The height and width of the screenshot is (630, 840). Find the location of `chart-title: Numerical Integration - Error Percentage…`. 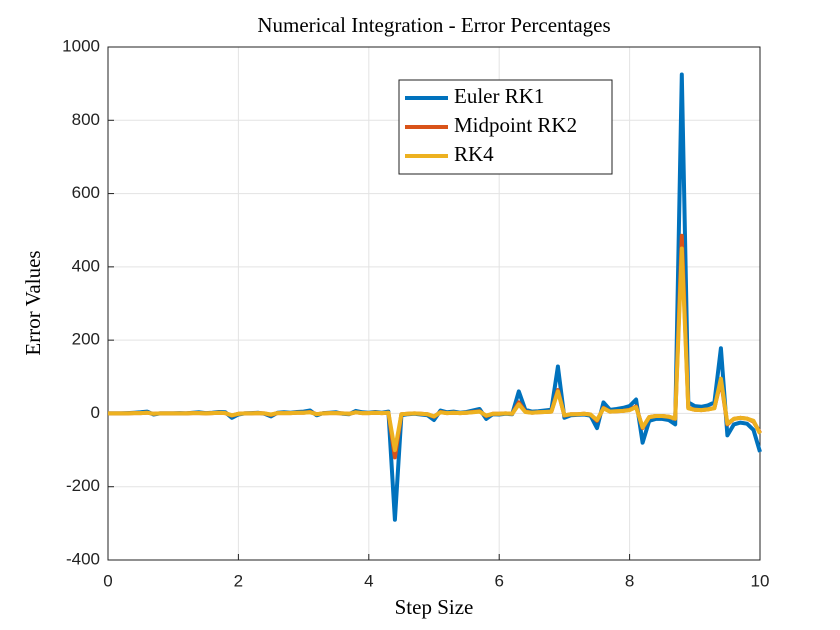

chart-title: Numerical Integration - Error Percentage… is located at coordinates (433, 25).